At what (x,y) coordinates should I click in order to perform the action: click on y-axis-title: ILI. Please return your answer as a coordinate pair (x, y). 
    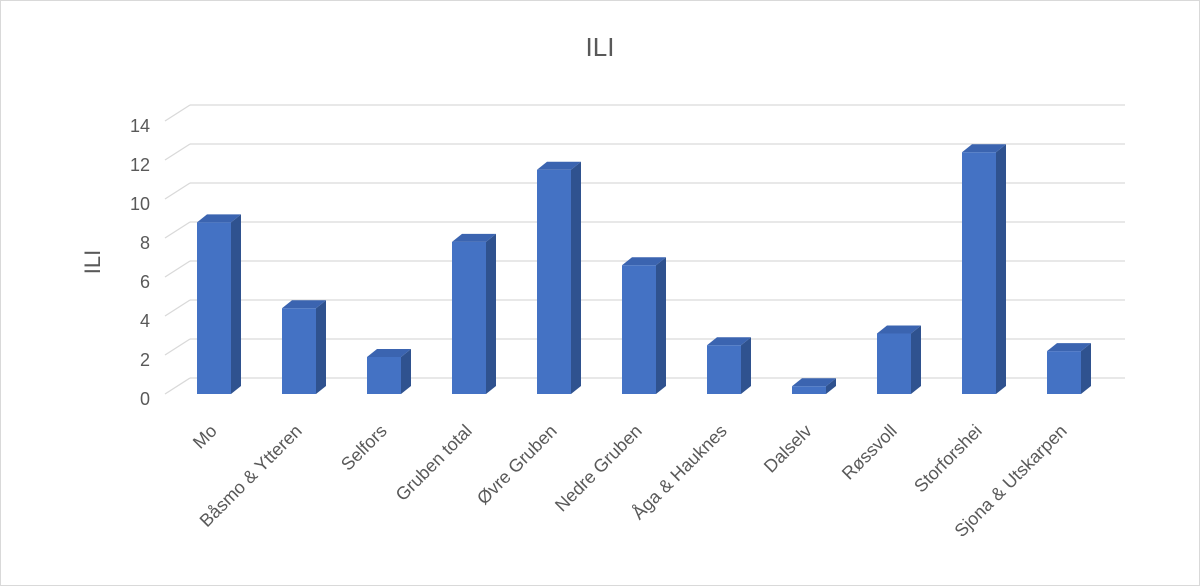
    Looking at the image, I should click on (92, 262).